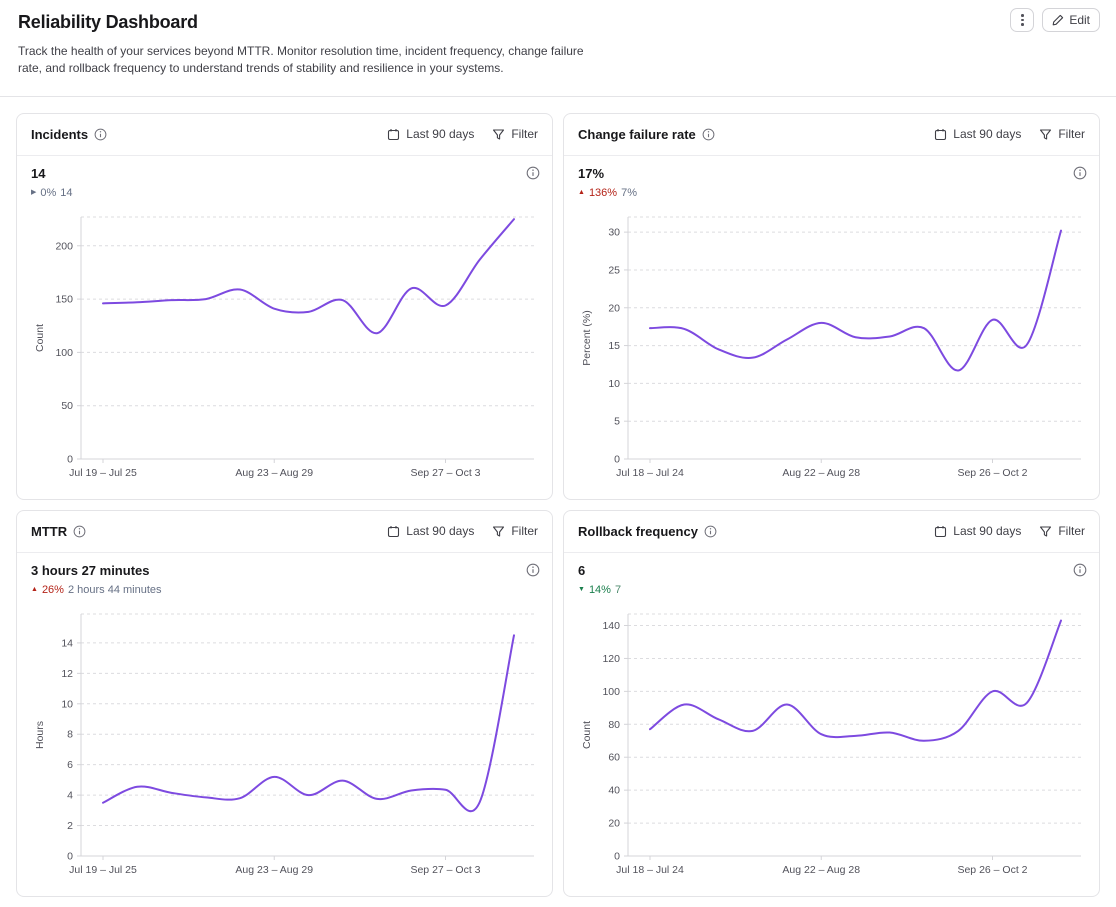 This screenshot has height=907, width=1116. Describe the element at coordinates (637, 134) in the screenshot. I see `panel-title: Change failure rate` at that location.